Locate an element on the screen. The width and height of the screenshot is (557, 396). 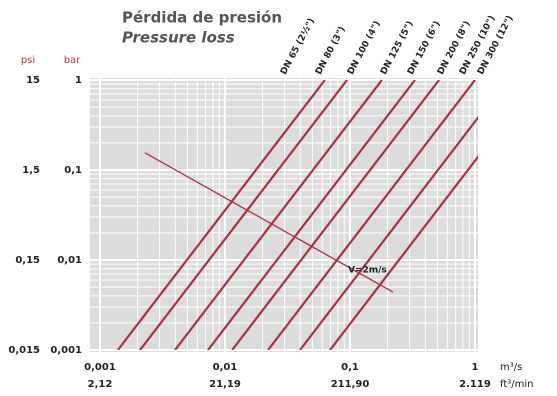
series-label: DN 65 (2½") is located at coordinates (297, 46).